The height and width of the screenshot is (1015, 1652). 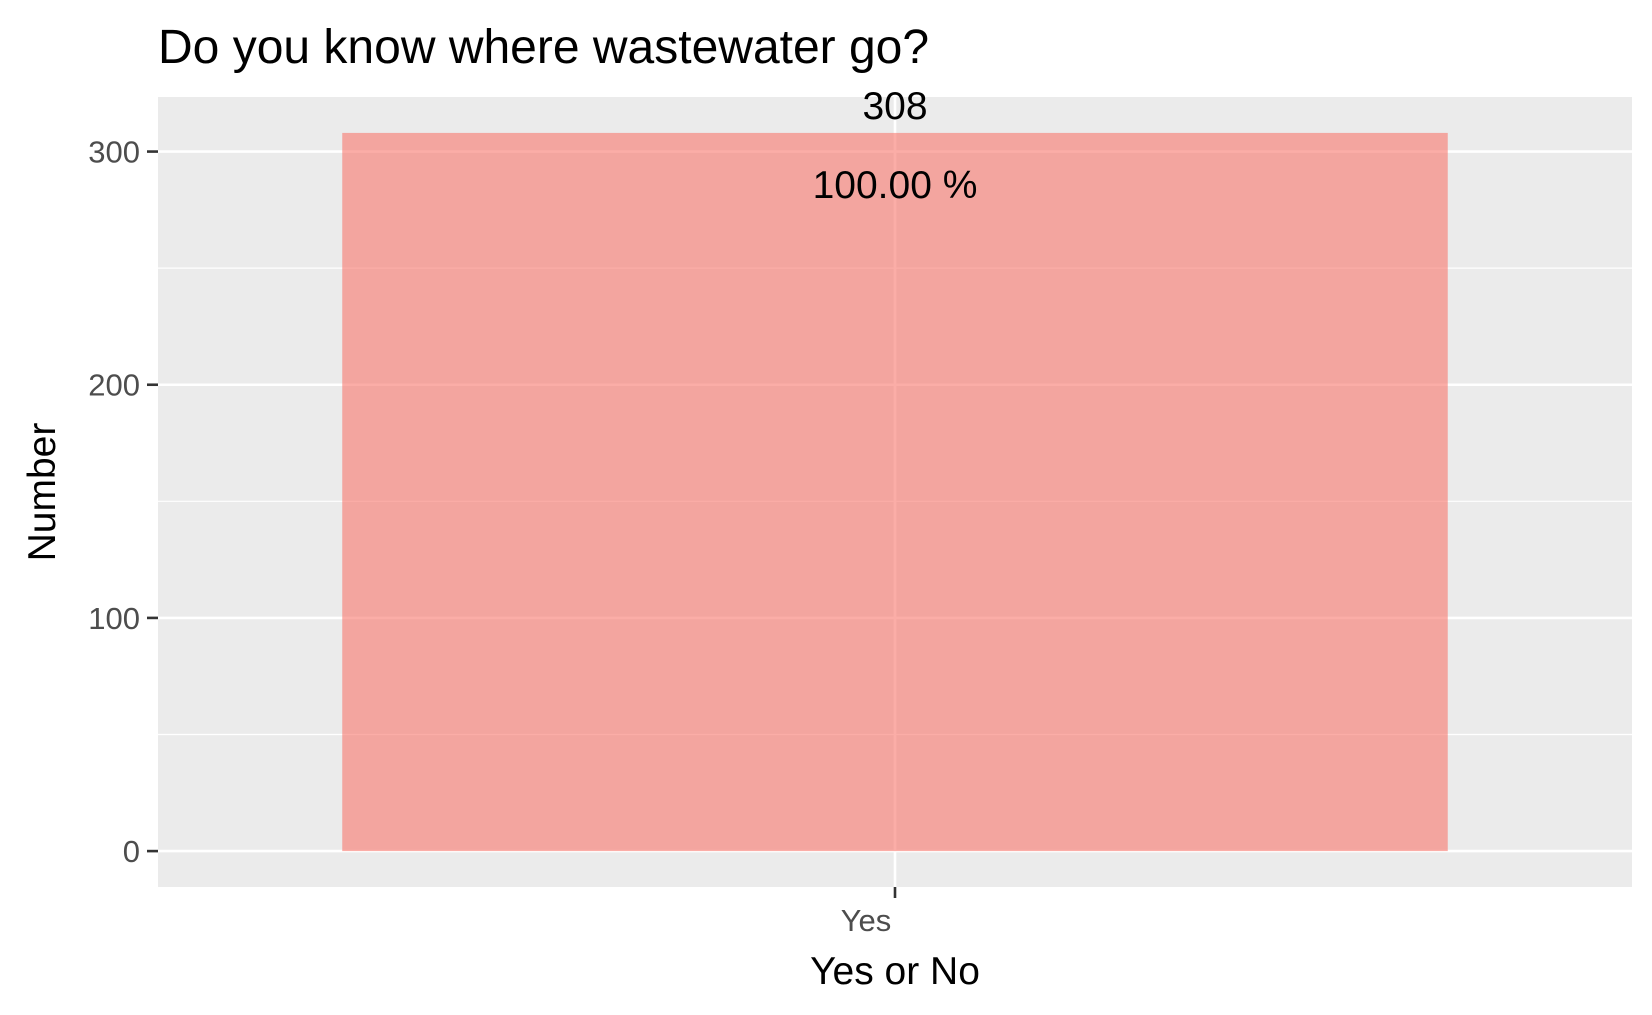 I want to click on y-tick-label: 300, so click(x=114, y=152).